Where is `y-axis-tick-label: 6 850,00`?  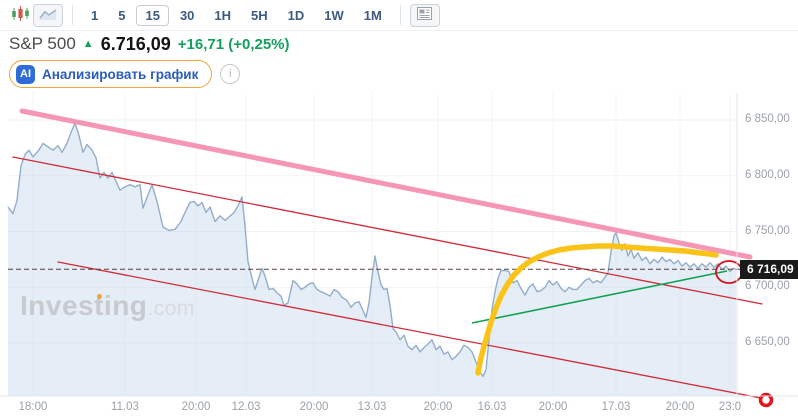 y-axis-tick-label: 6 850,00 is located at coordinates (767, 119).